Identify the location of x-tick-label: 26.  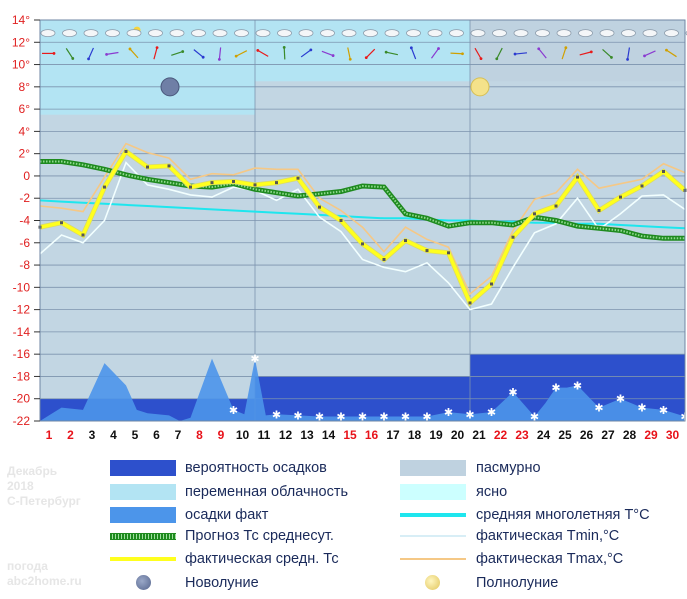
(587, 435).